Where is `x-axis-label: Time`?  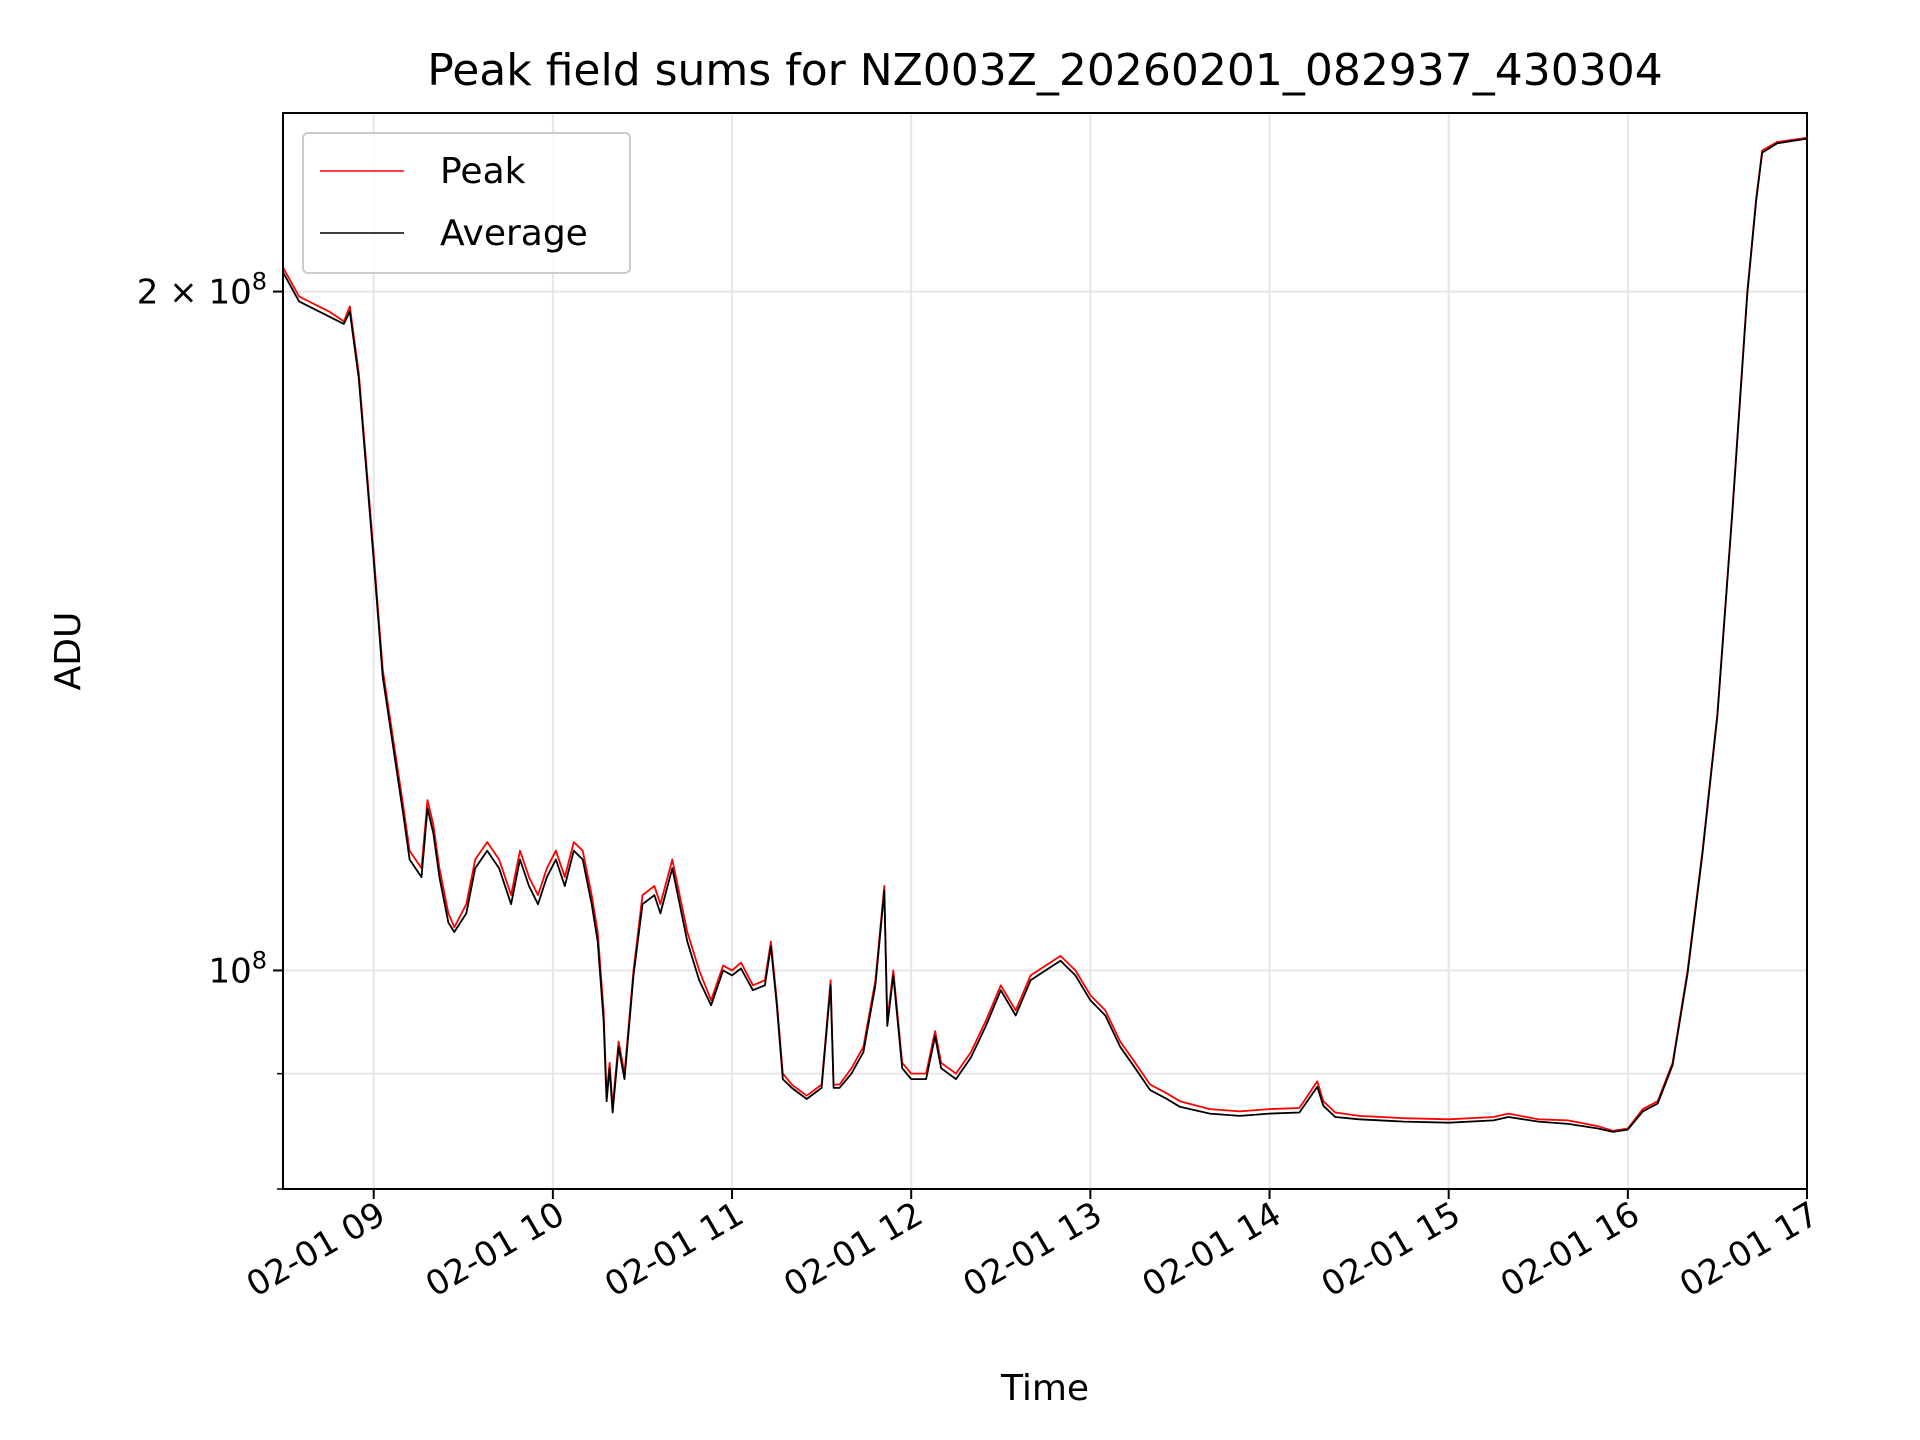 x-axis-label: Time is located at coordinates (1044, 1388).